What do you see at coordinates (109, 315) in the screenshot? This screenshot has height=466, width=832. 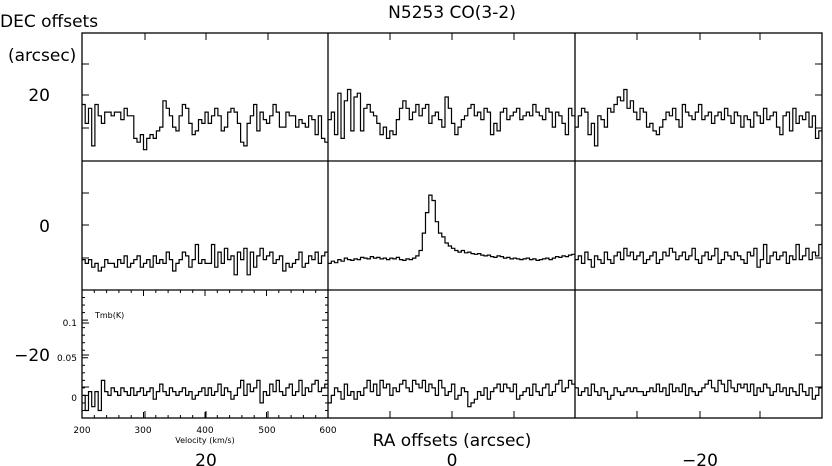 I see `spectrum-y-axis-label: Tmb(K)` at bounding box center [109, 315].